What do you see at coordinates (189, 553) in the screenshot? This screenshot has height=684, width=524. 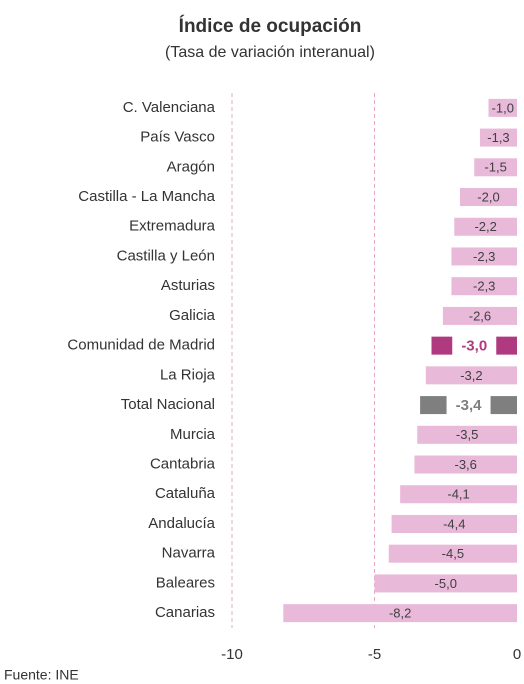 I see `y-tick-label: Navarra` at bounding box center [189, 553].